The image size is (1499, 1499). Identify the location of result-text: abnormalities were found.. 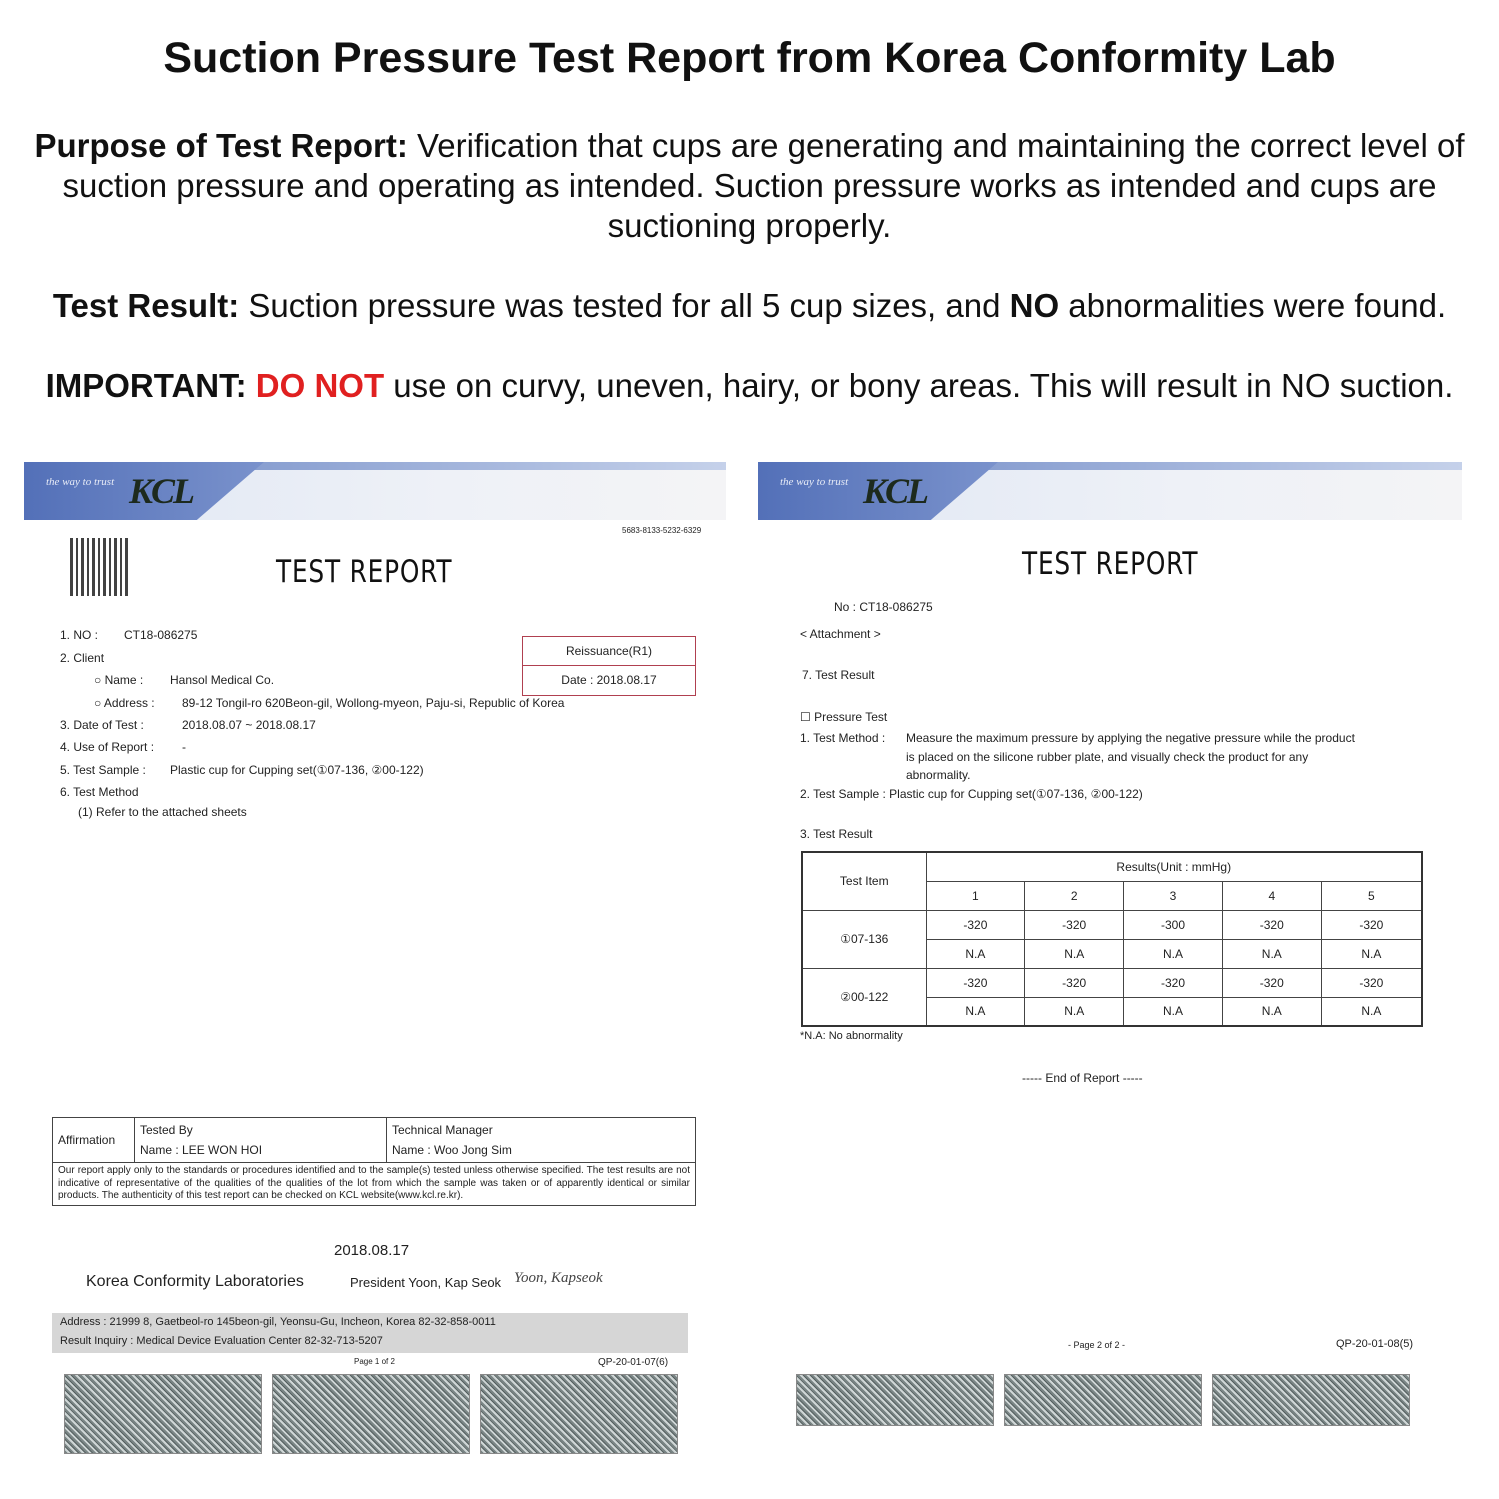
(1253, 305).